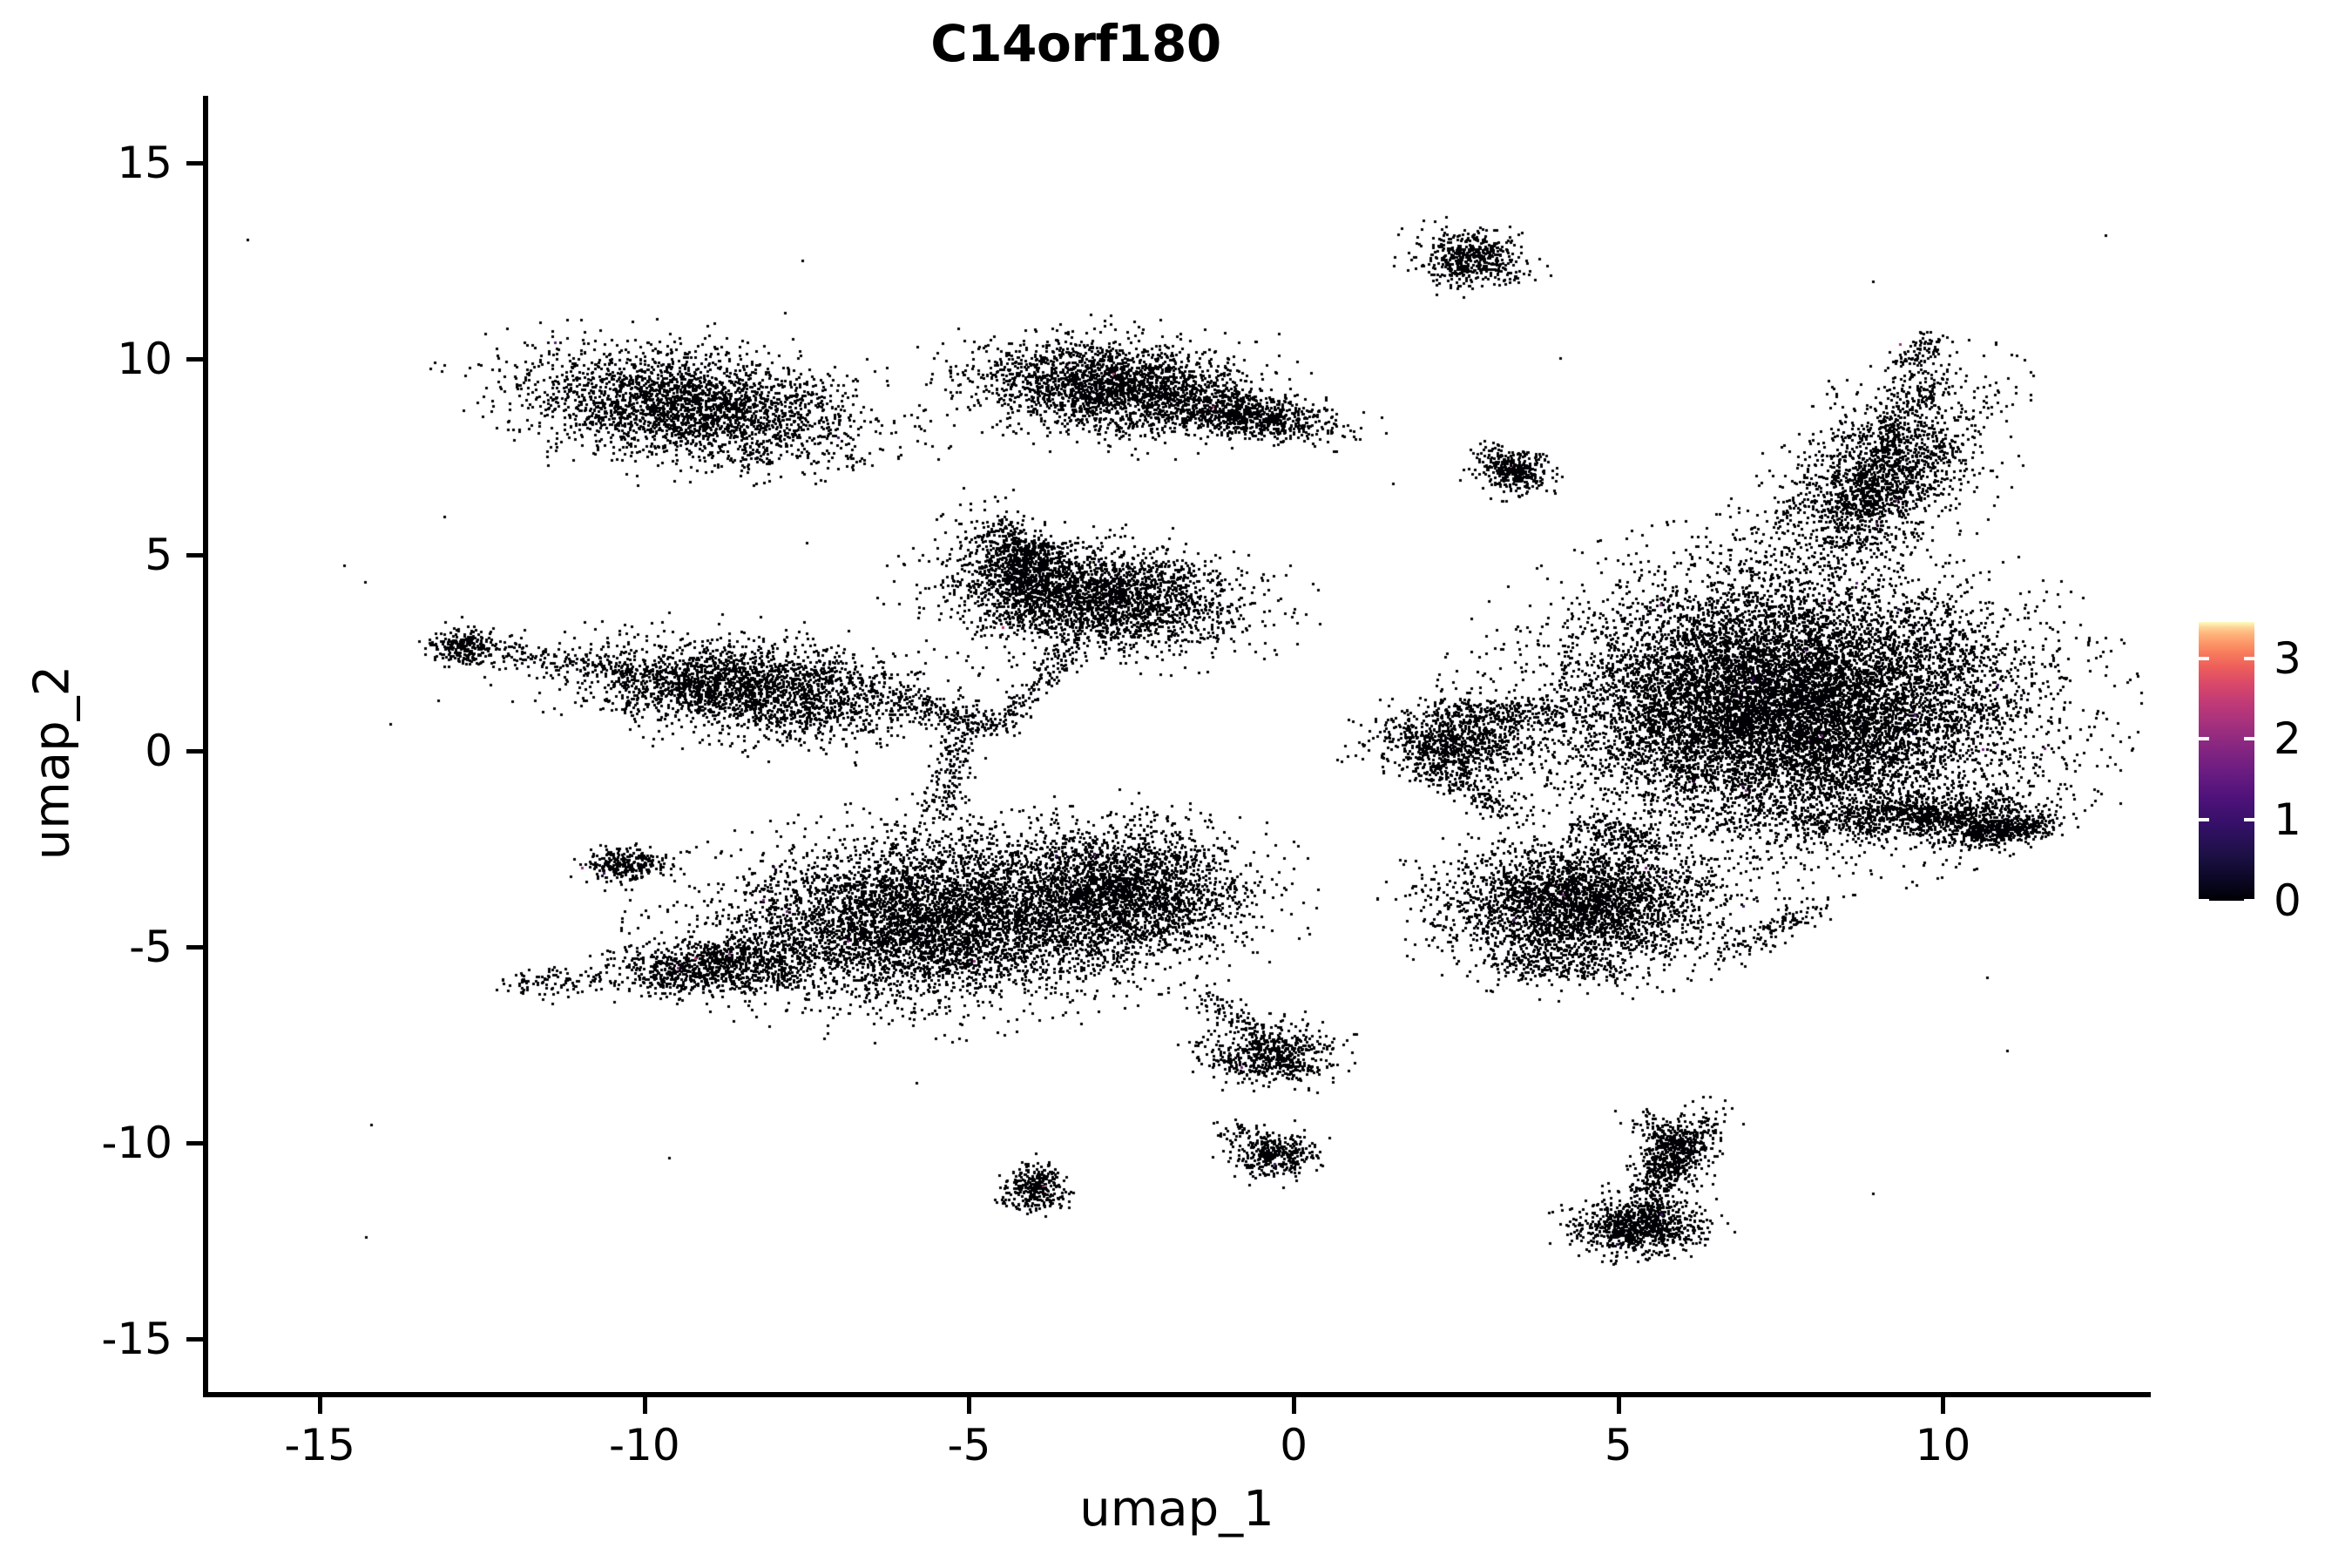 This screenshot has width=2352, height=1568. I want to click on y-tick-label: 5, so click(158, 554).